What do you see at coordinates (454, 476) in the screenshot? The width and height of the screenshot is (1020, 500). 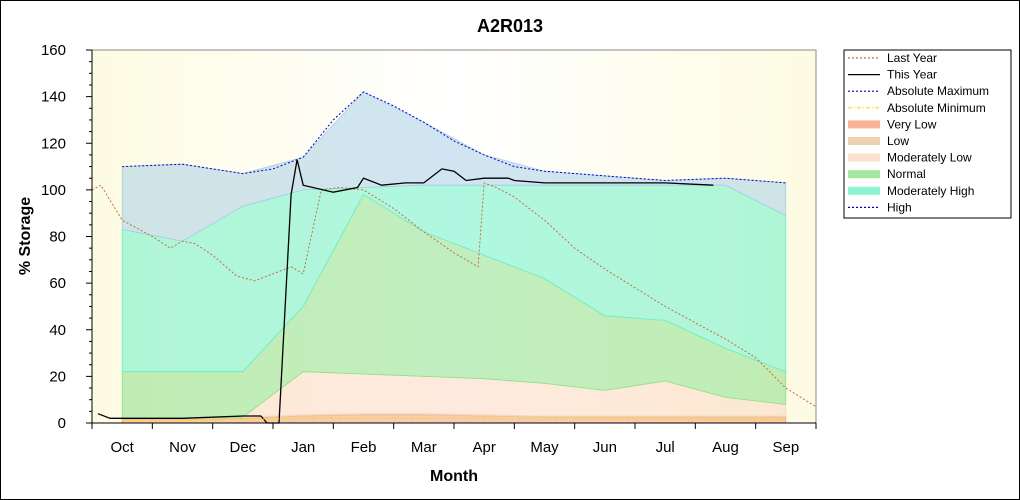 I see `x-axis-title: Month` at bounding box center [454, 476].